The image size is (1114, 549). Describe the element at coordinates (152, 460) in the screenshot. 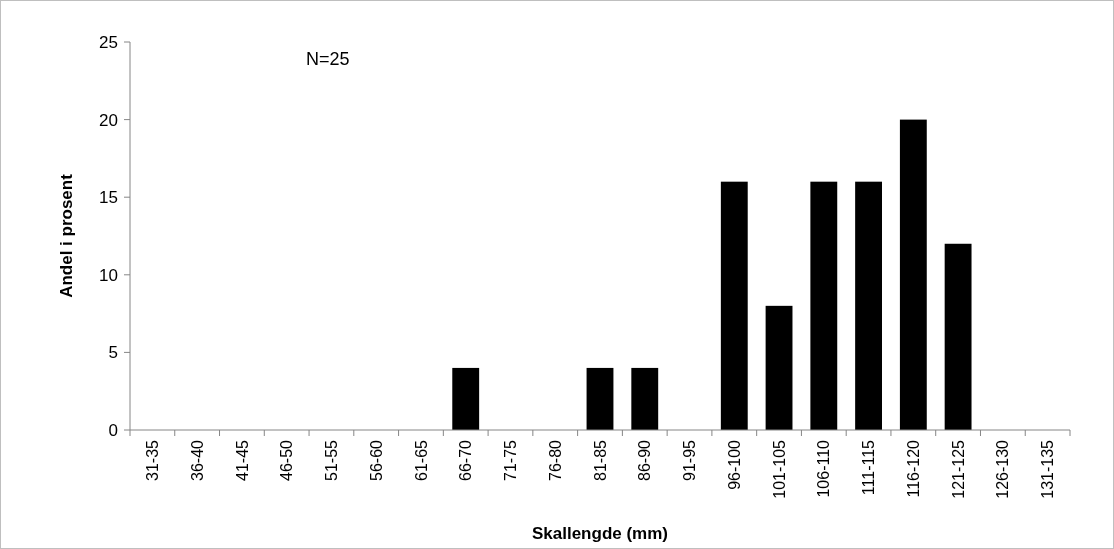

I see `x-tick-label: 31-35` at that location.